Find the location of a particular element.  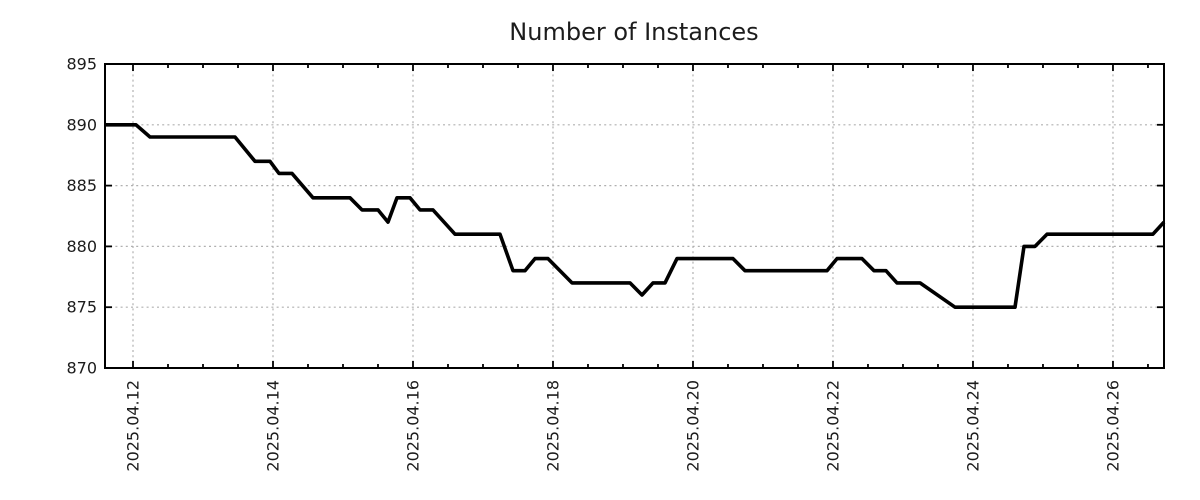

x-tick-label: 2025.04.20 is located at coordinates (692, 426).